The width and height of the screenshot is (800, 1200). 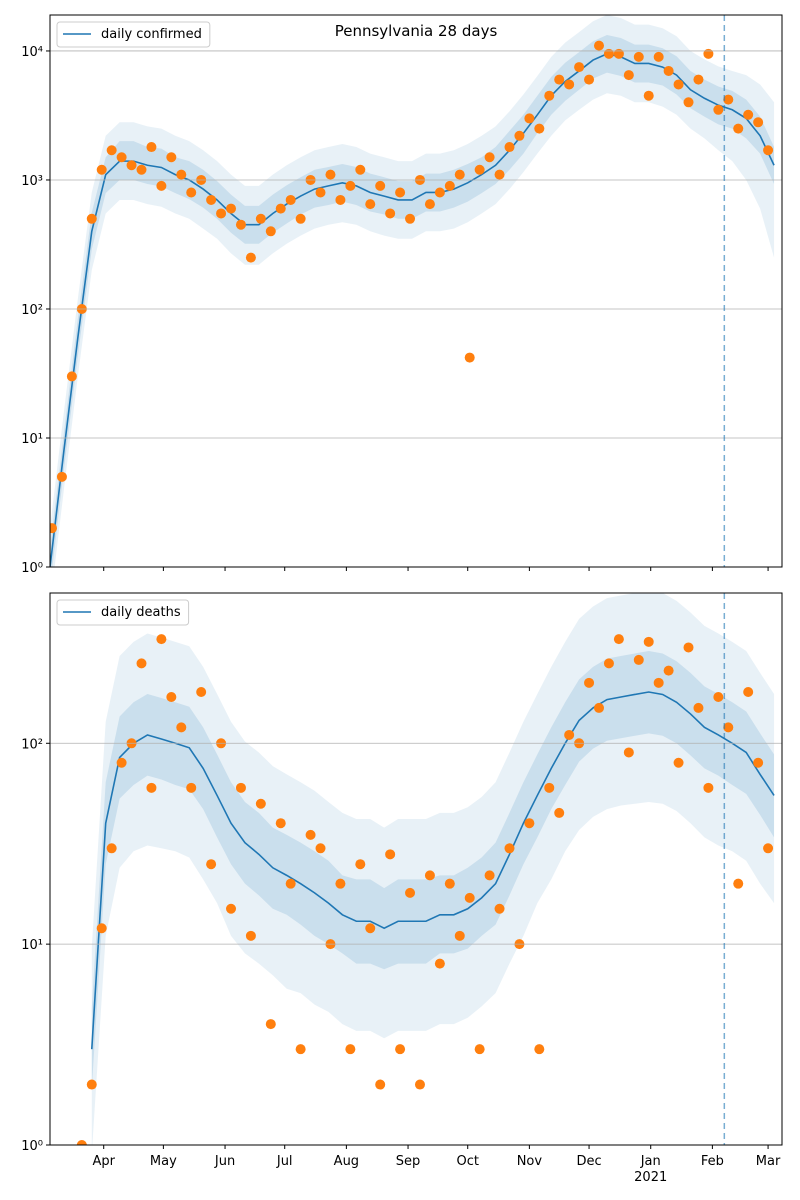 What do you see at coordinates (346, 1161) in the screenshot?
I see `x-tick-label: Aug` at bounding box center [346, 1161].